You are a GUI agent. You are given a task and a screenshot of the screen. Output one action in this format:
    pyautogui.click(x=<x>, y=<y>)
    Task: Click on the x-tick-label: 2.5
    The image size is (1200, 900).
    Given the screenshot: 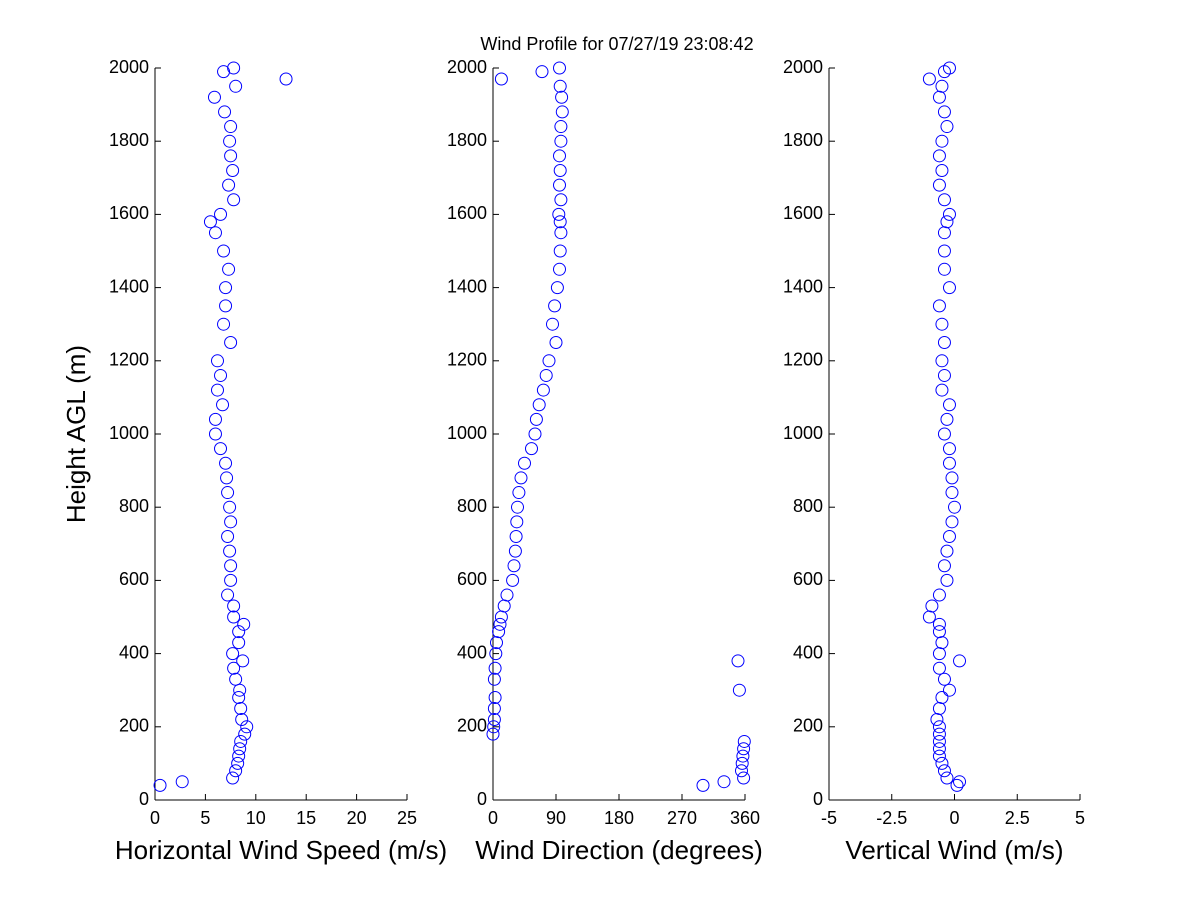 What is the action you would take?
    pyautogui.click(x=1017, y=818)
    